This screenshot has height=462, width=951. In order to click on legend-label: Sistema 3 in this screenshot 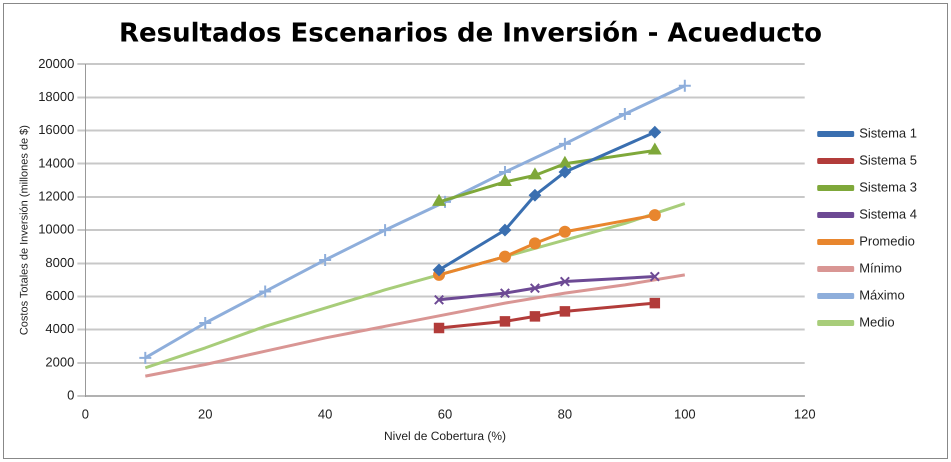, I will do `click(888, 187)`.